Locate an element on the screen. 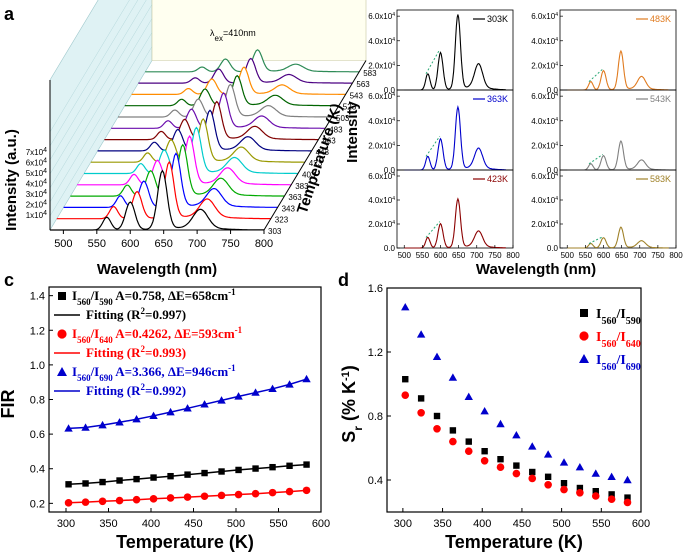 This screenshot has width=683, height=556. legend-series-label: I560/I590 A=0.758, ΔE=658cm-1 is located at coordinates (154, 297).